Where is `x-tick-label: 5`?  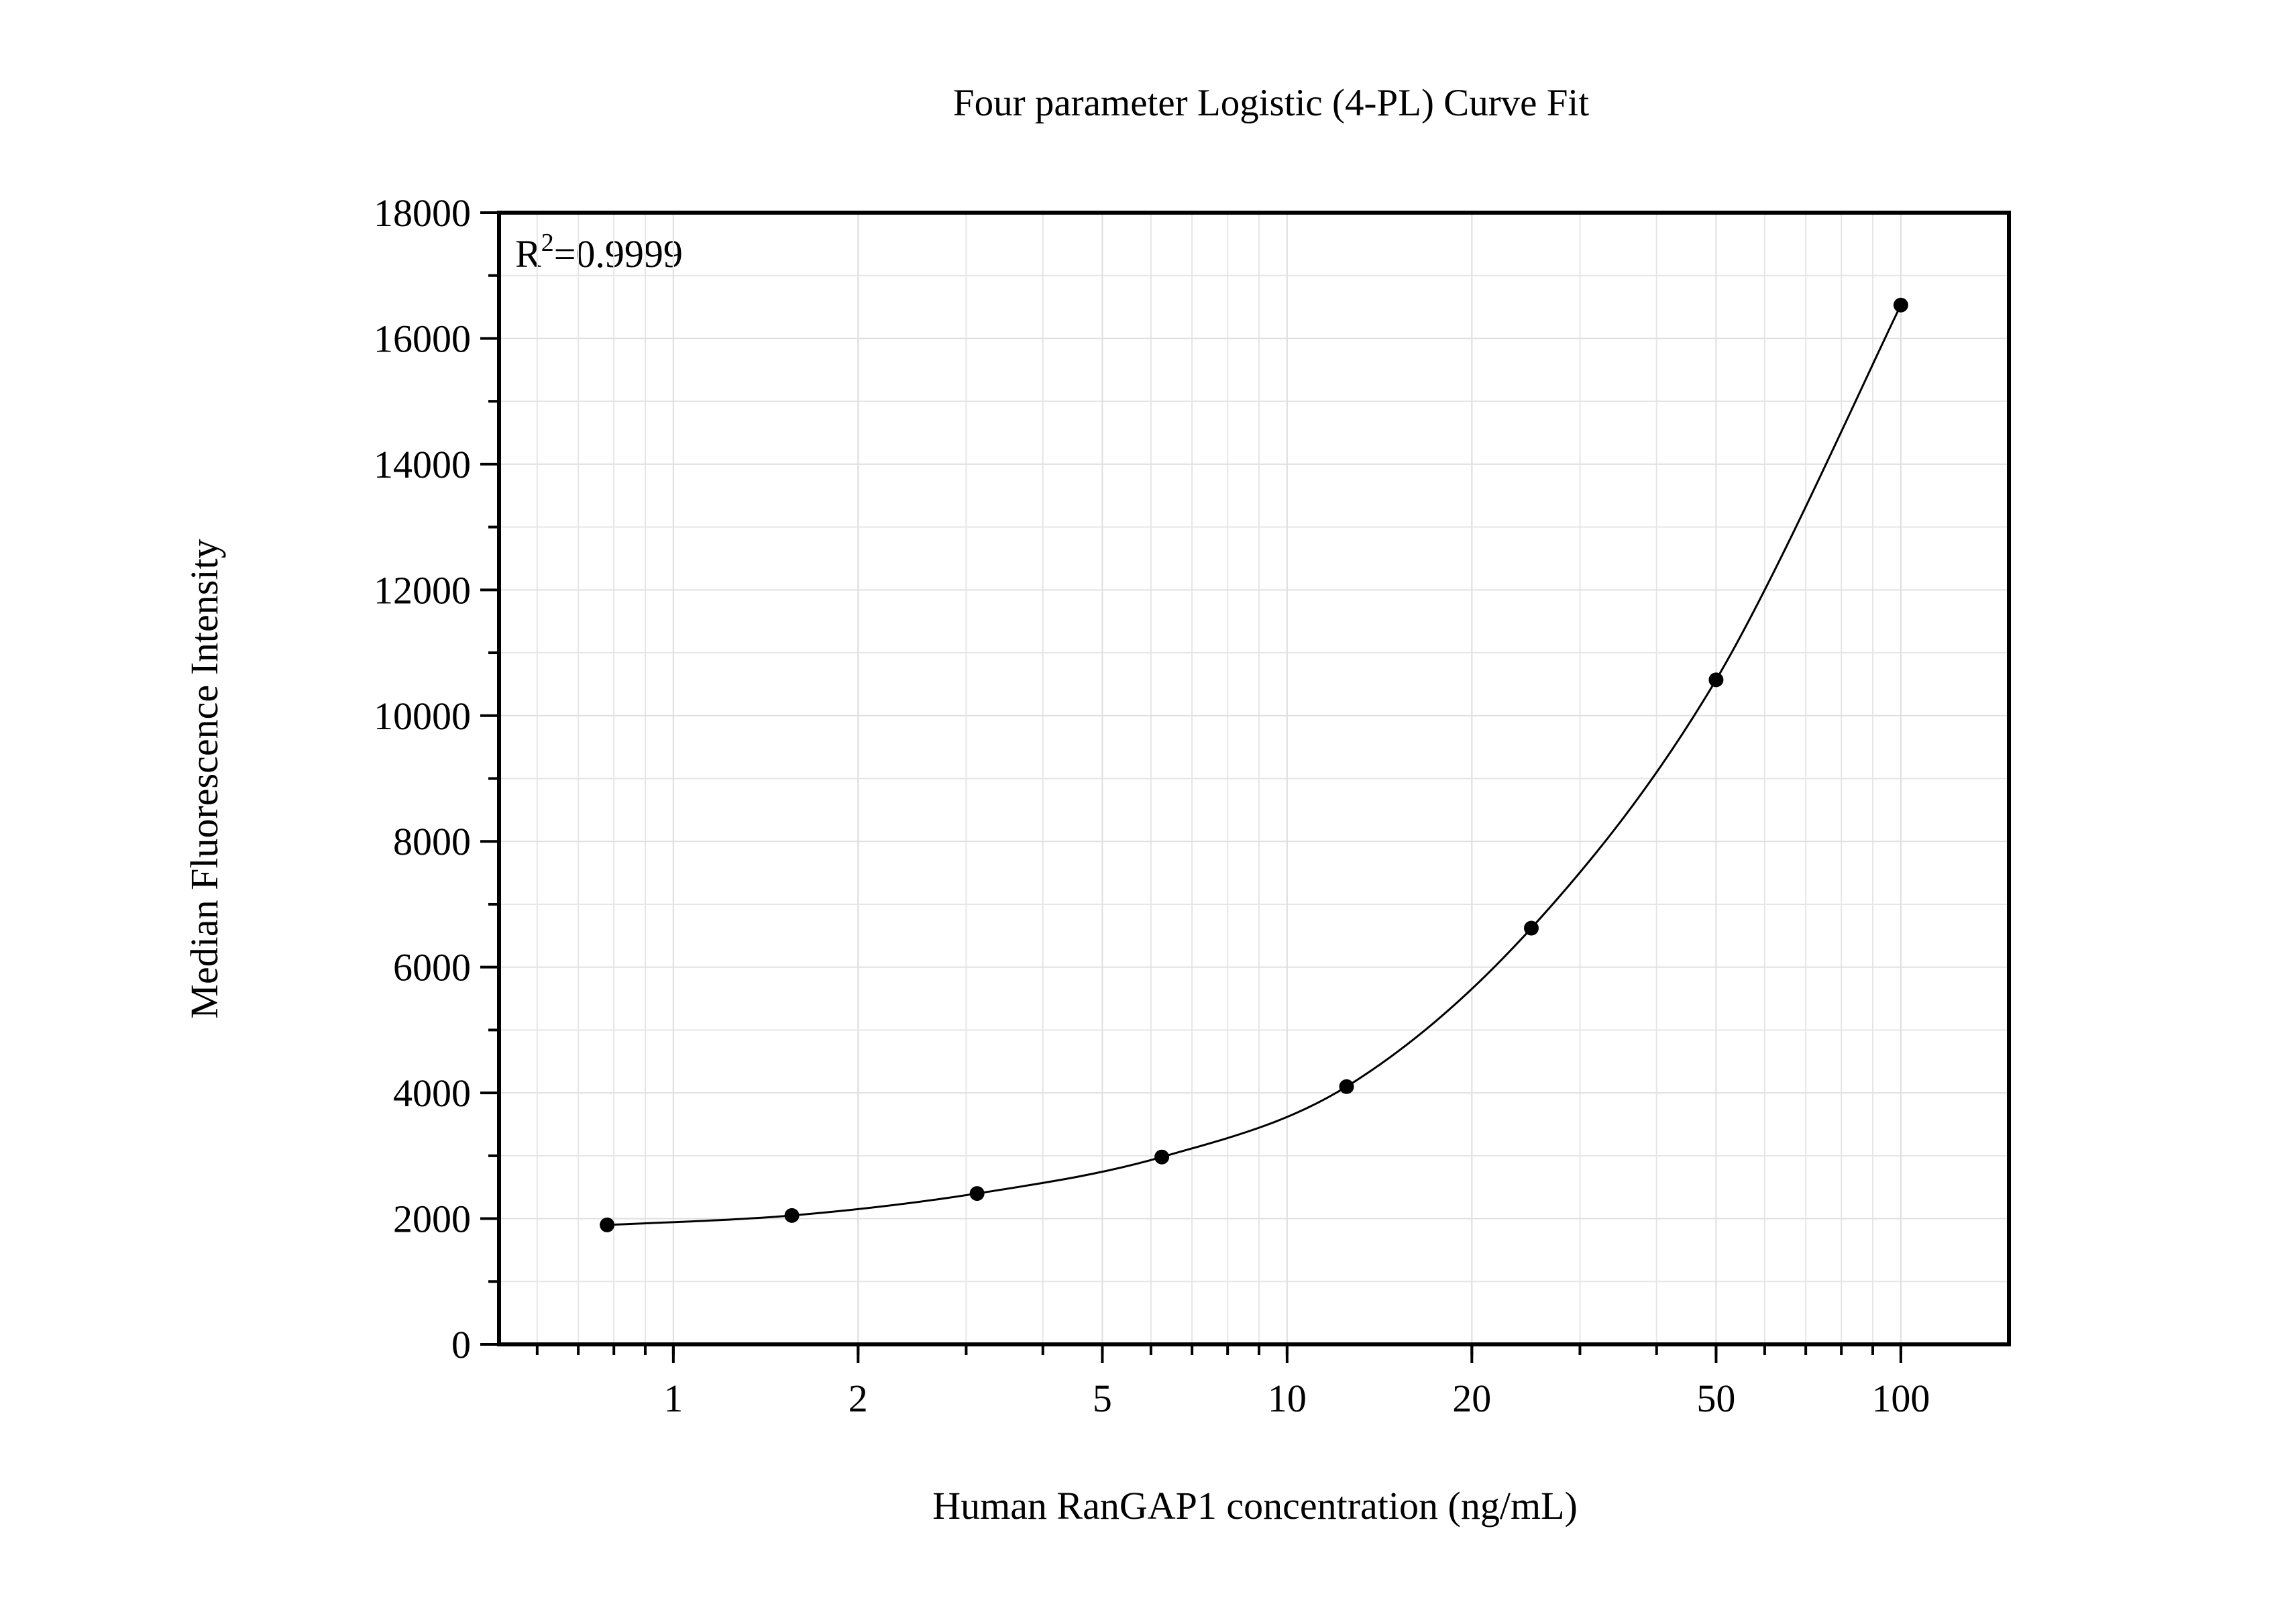
x-tick-label: 5 is located at coordinates (1102, 1399).